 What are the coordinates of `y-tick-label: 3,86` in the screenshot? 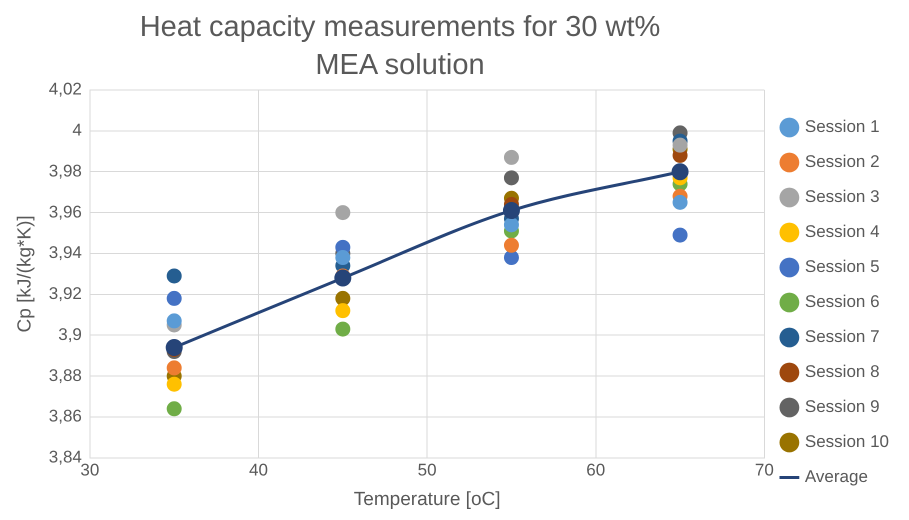 It's located at (65, 416).